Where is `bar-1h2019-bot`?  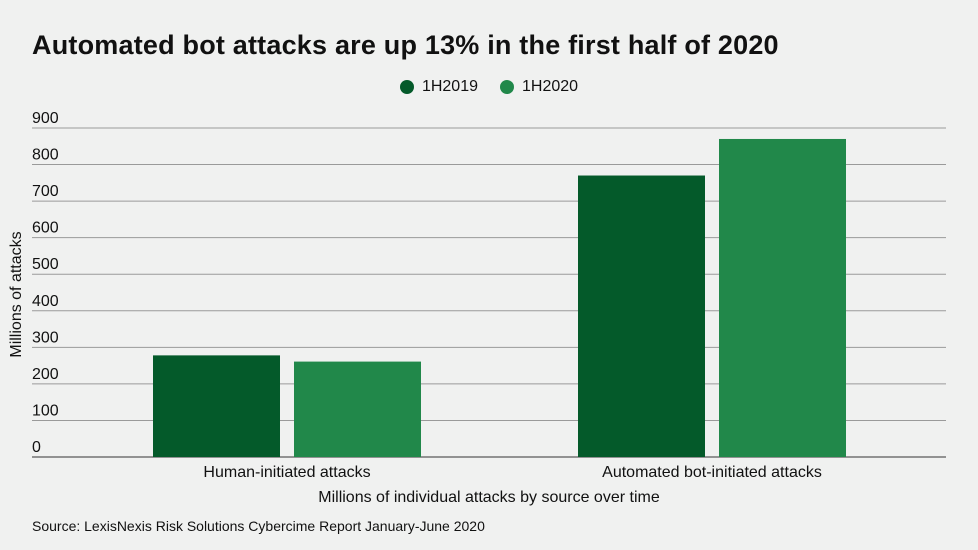
bar-1h2019-bot is located at coordinates (641, 316).